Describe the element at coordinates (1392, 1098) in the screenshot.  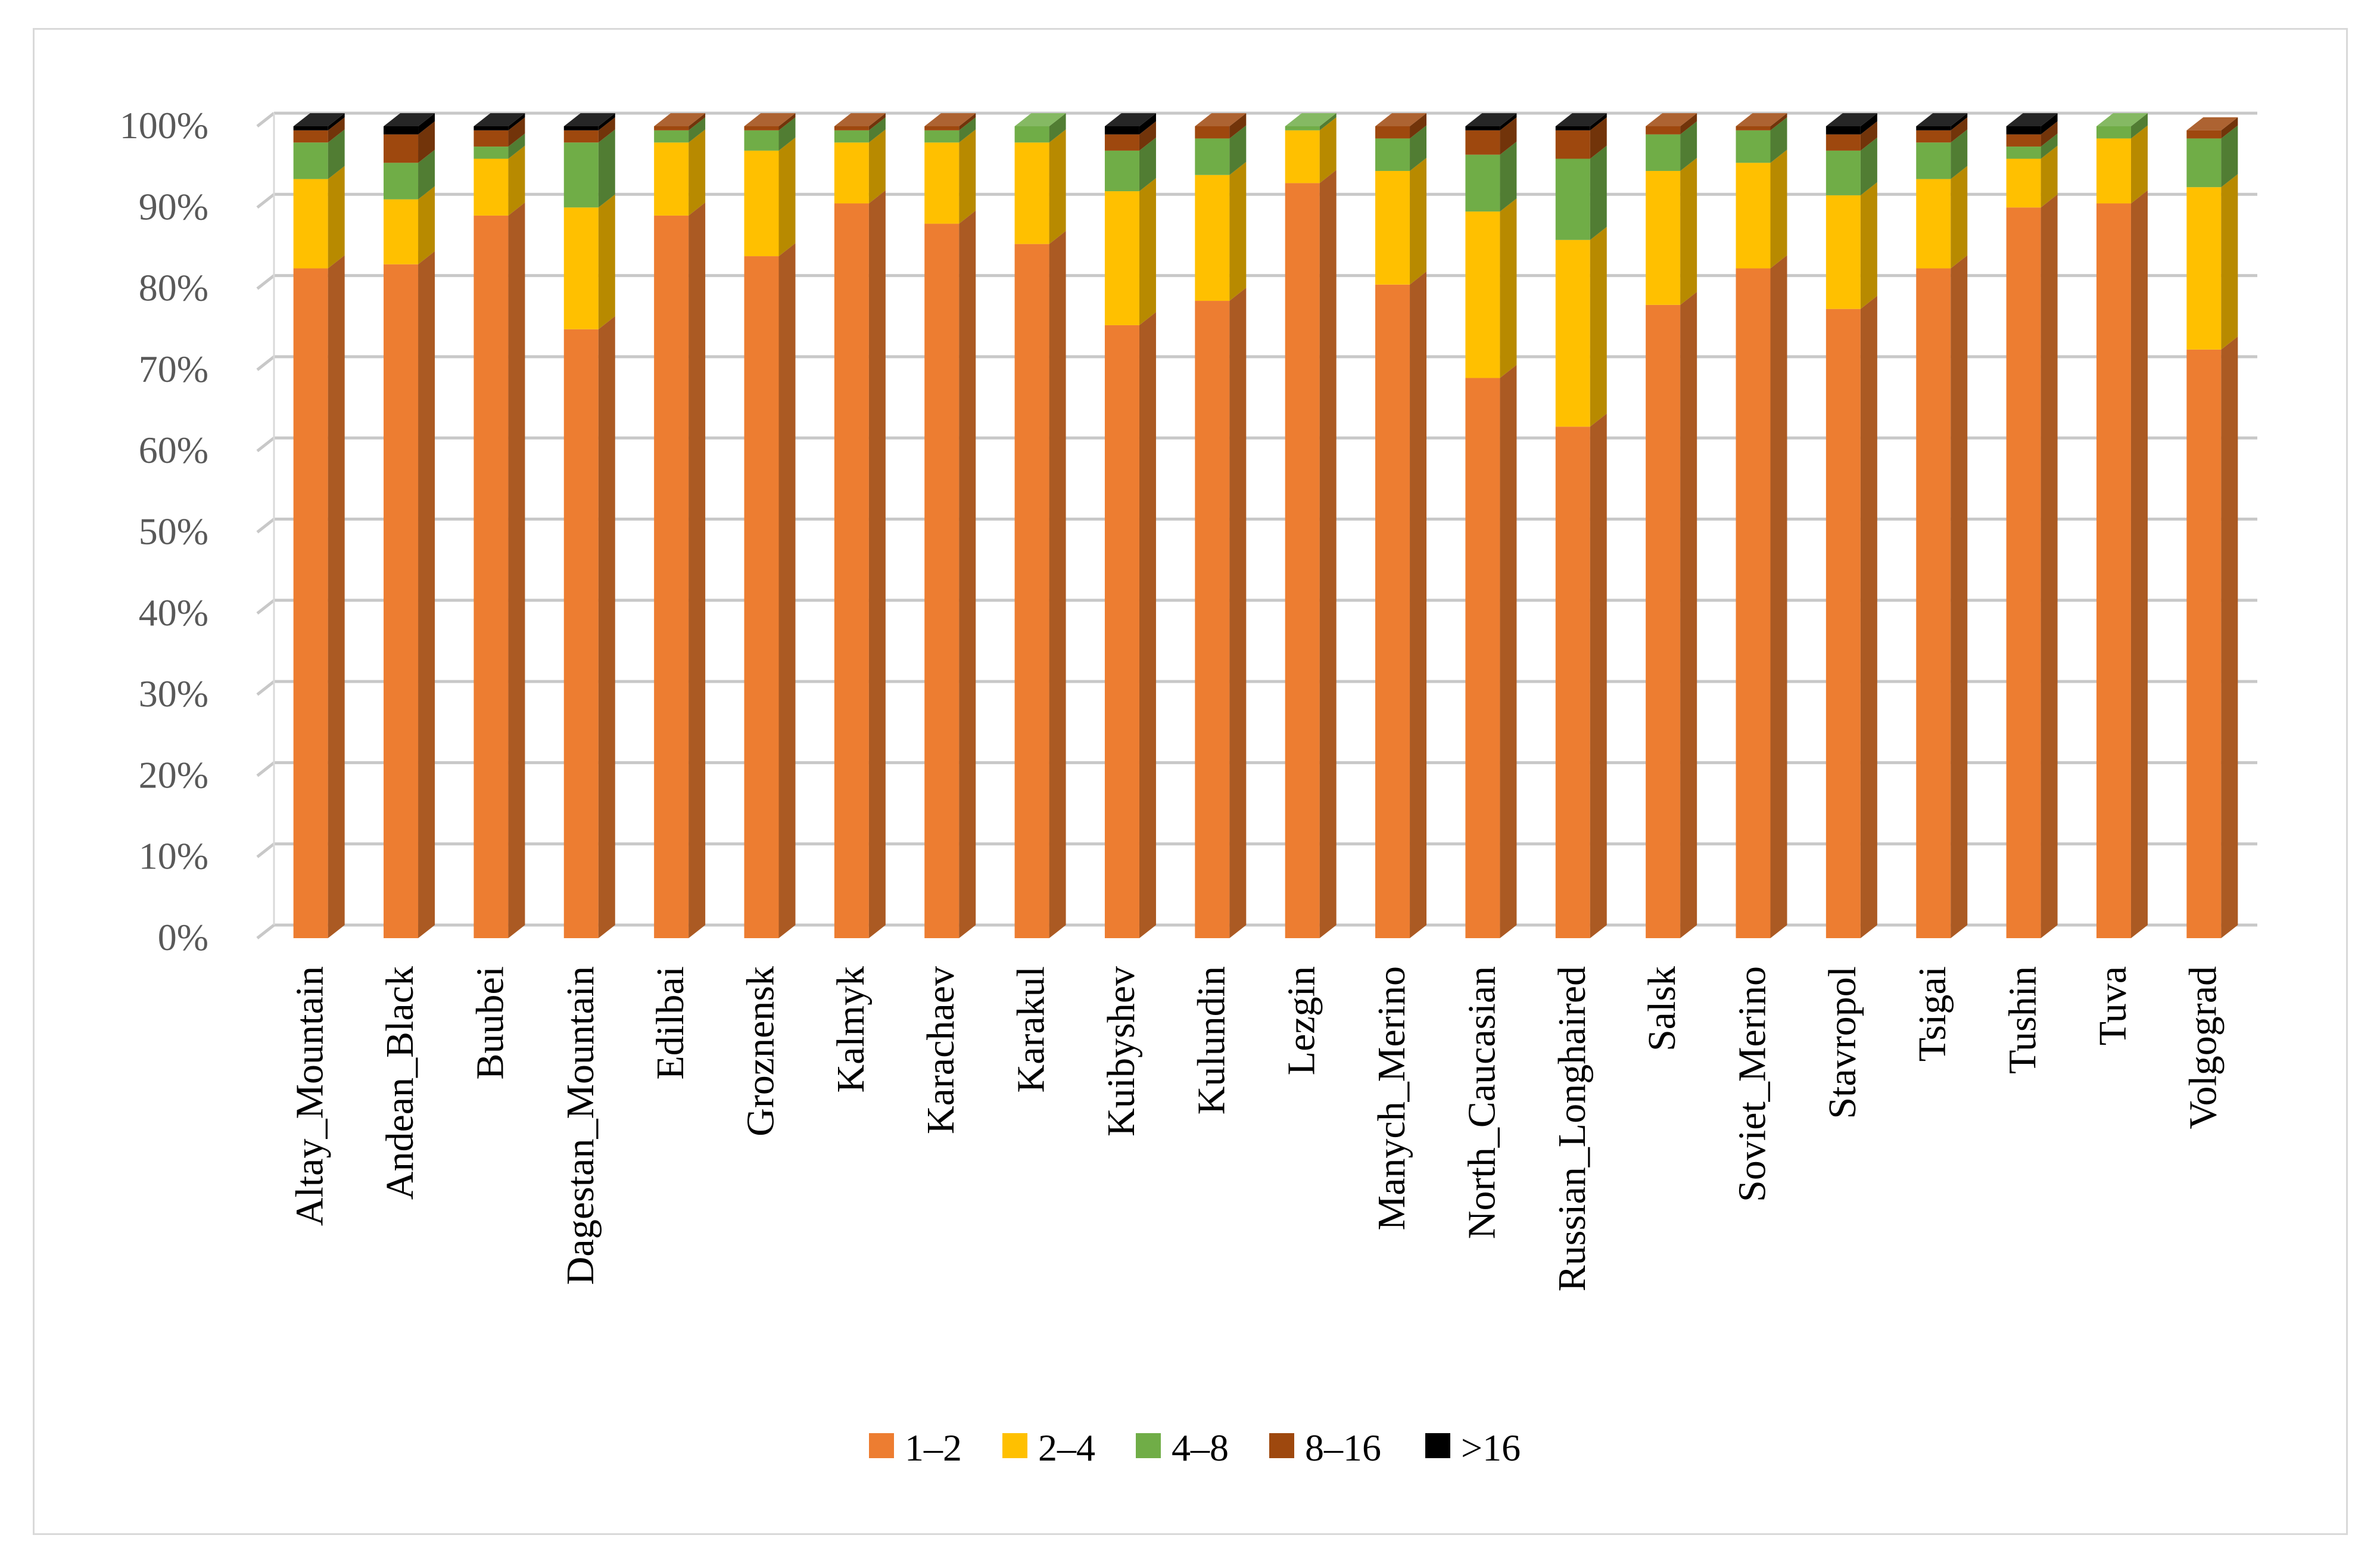
I see `x-category-label: Manych_Merino` at that location.